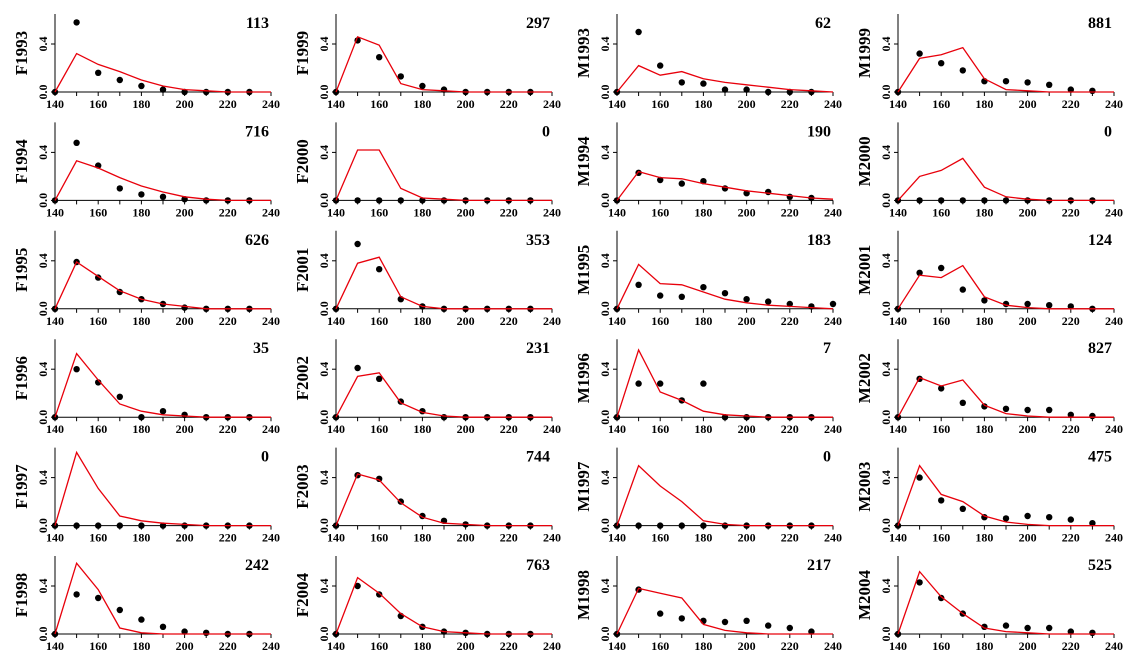 The height and width of the screenshot is (666, 1124). What do you see at coordinates (146, 279) in the screenshot?
I see `panel-f1995: 140 160 180 200 220 240 0.0 0.4 F1995 626` at bounding box center [146, 279].